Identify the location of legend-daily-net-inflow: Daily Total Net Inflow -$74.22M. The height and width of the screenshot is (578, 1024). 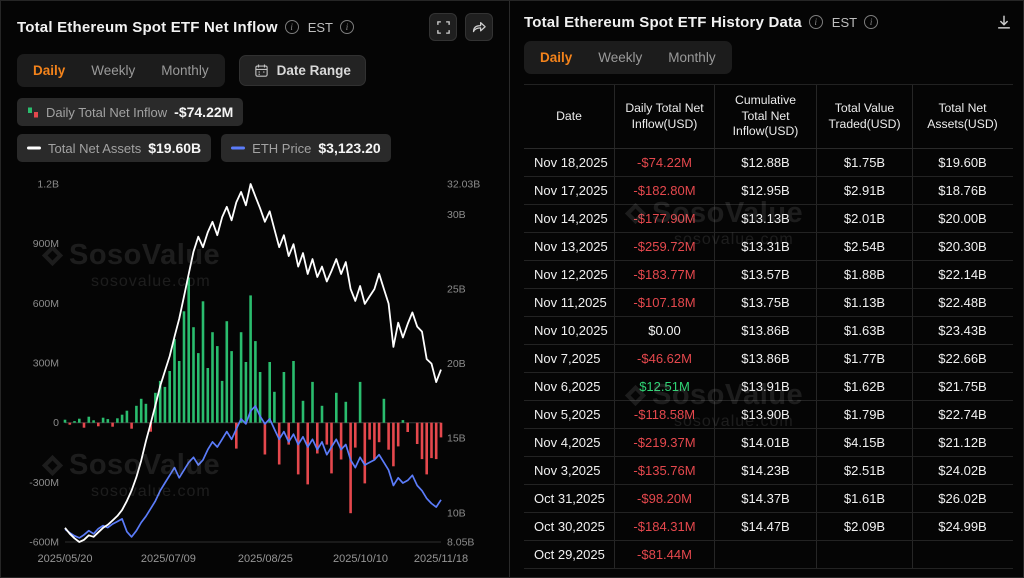
(130, 112).